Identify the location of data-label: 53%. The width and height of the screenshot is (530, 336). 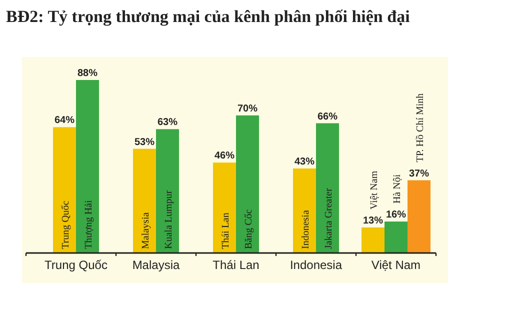
(144, 142).